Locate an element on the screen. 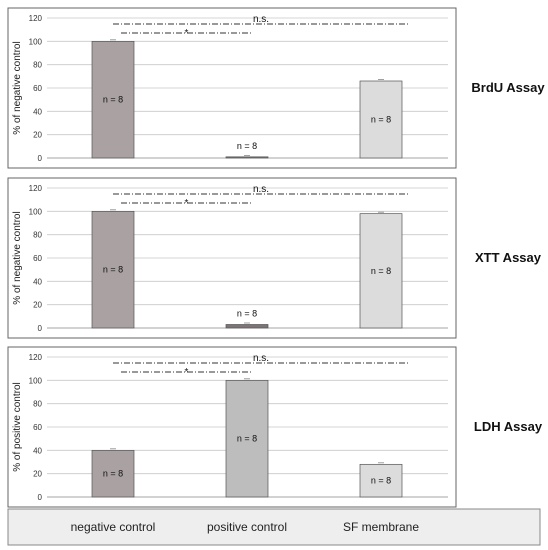  category-label-sf-membrane: SF membrane is located at coordinates (381, 527).